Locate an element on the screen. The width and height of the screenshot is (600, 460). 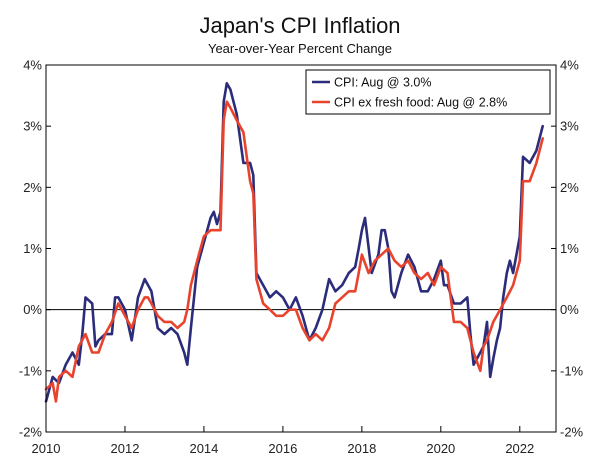
chart-subtitle: Year-over-Year Percent Change is located at coordinates (300, 48).